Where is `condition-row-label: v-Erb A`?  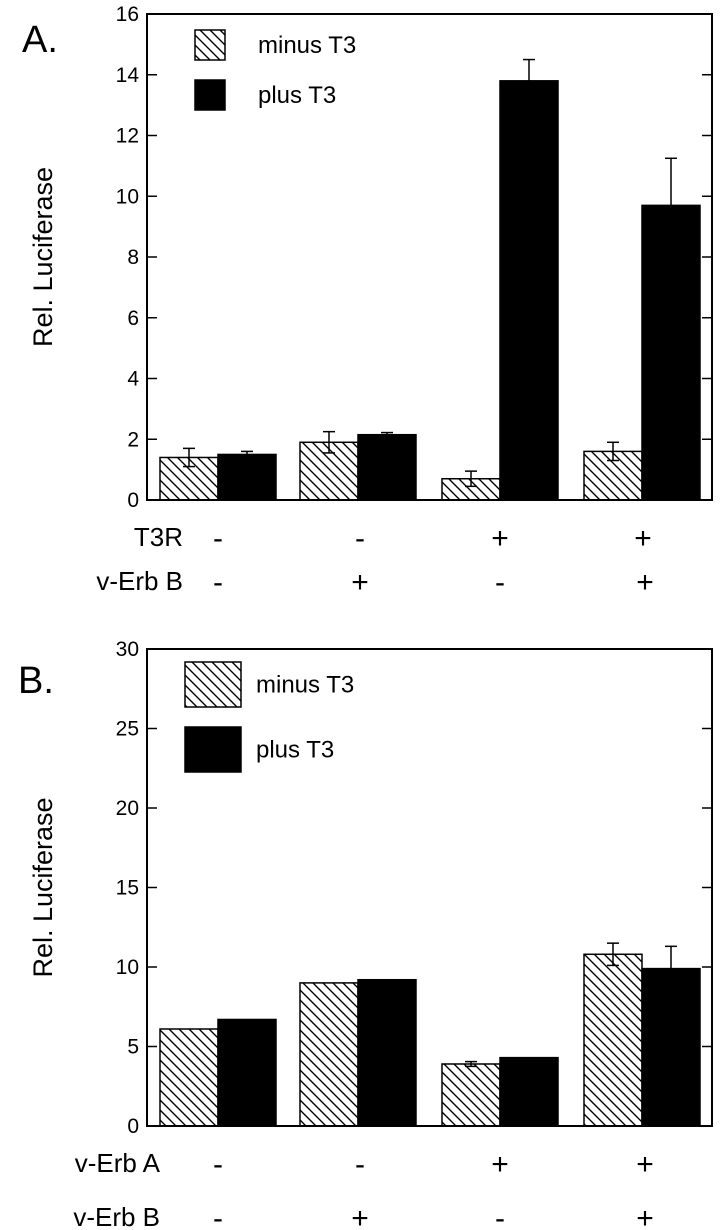 condition-row-label: v-Erb A is located at coordinates (118, 1163).